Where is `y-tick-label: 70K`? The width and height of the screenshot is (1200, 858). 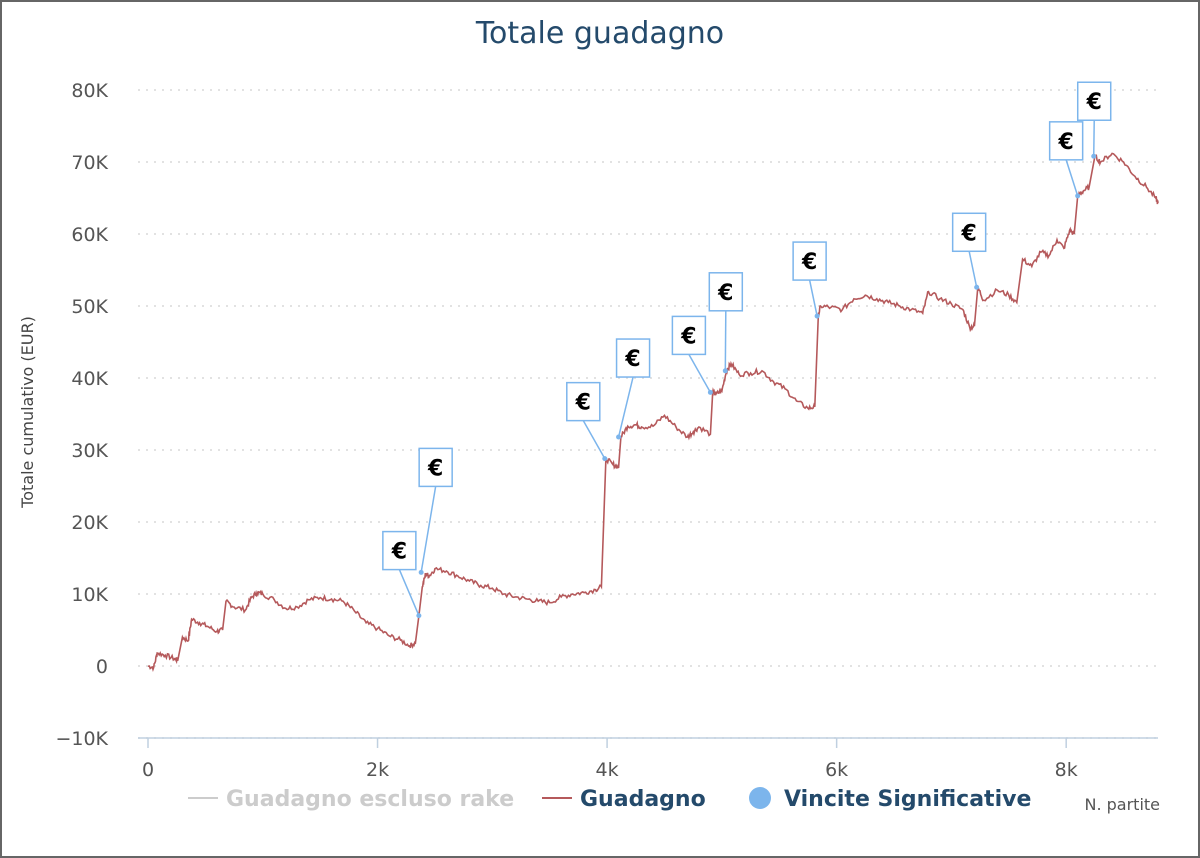 y-tick-label: 70K is located at coordinates (89, 163).